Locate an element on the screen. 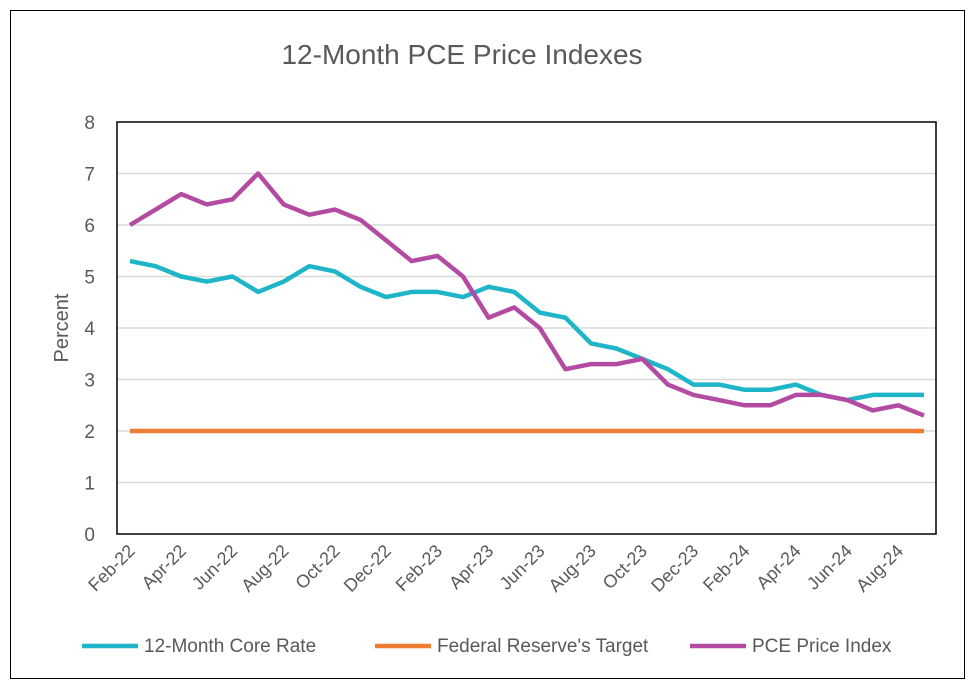  x-tick-label: Oct-23 is located at coordinates (625, 567).